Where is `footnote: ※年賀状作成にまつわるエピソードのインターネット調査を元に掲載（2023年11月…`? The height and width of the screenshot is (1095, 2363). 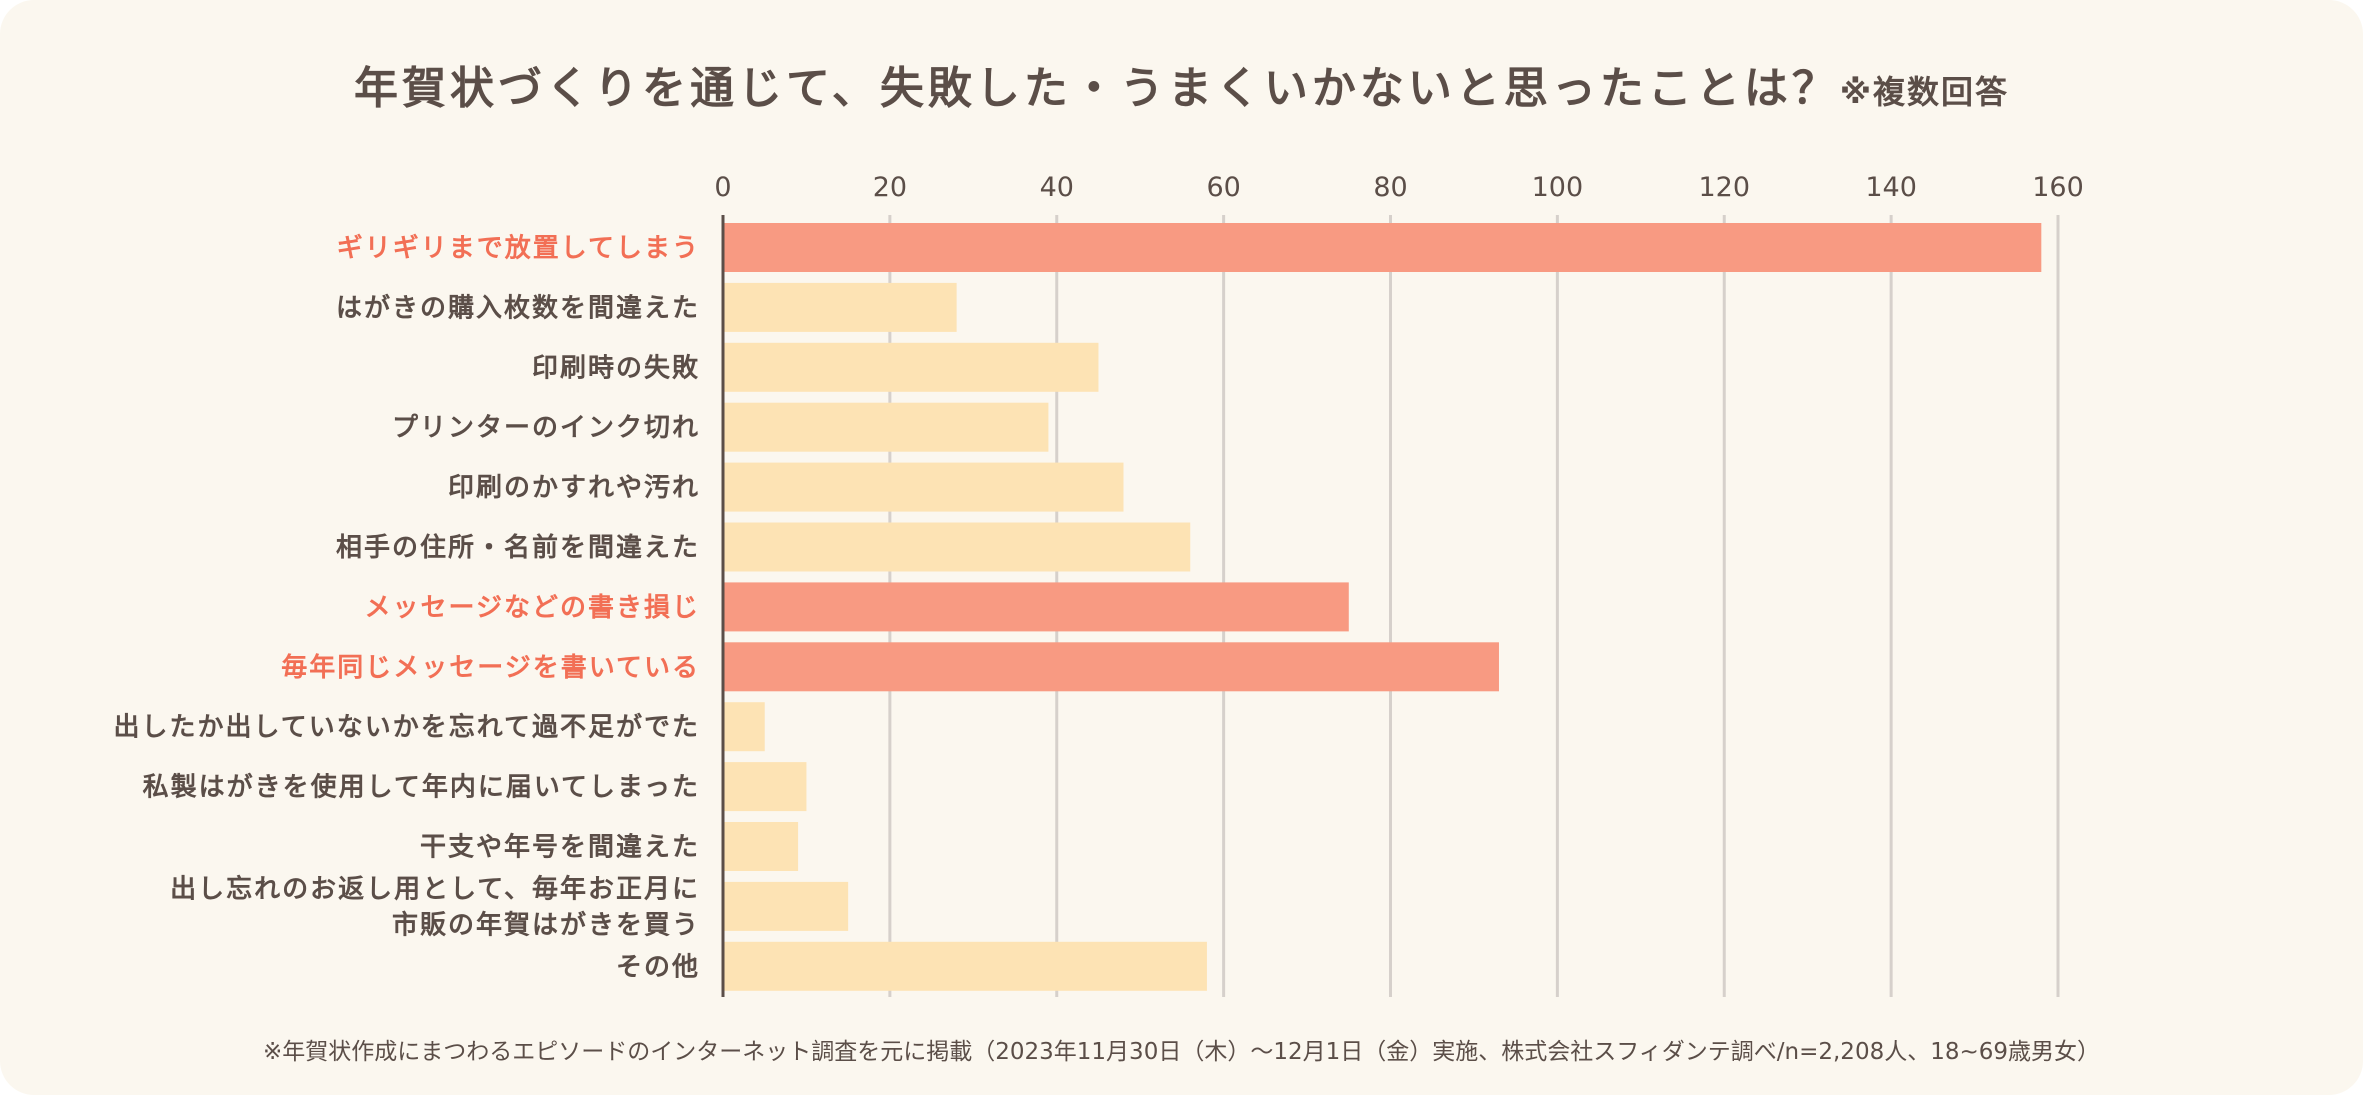 footnote: ※年賀状作成にまつわるエピソードのインターネット調査を元に掲載（2023年11月… is located at coordinates (1181, 1052).